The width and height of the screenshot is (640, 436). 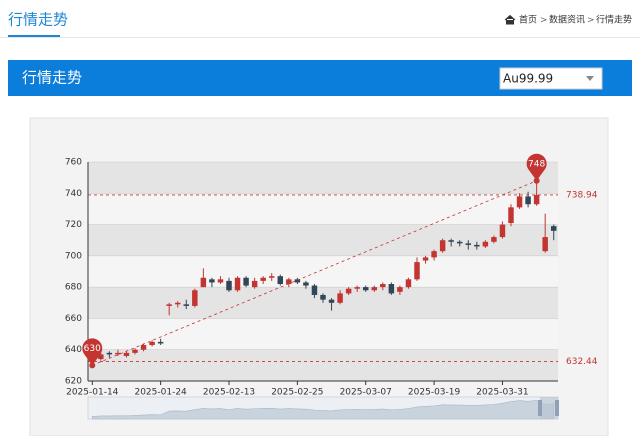 I want to click on breadcrumb-current: 行情走势, so click(x=614, y=20).